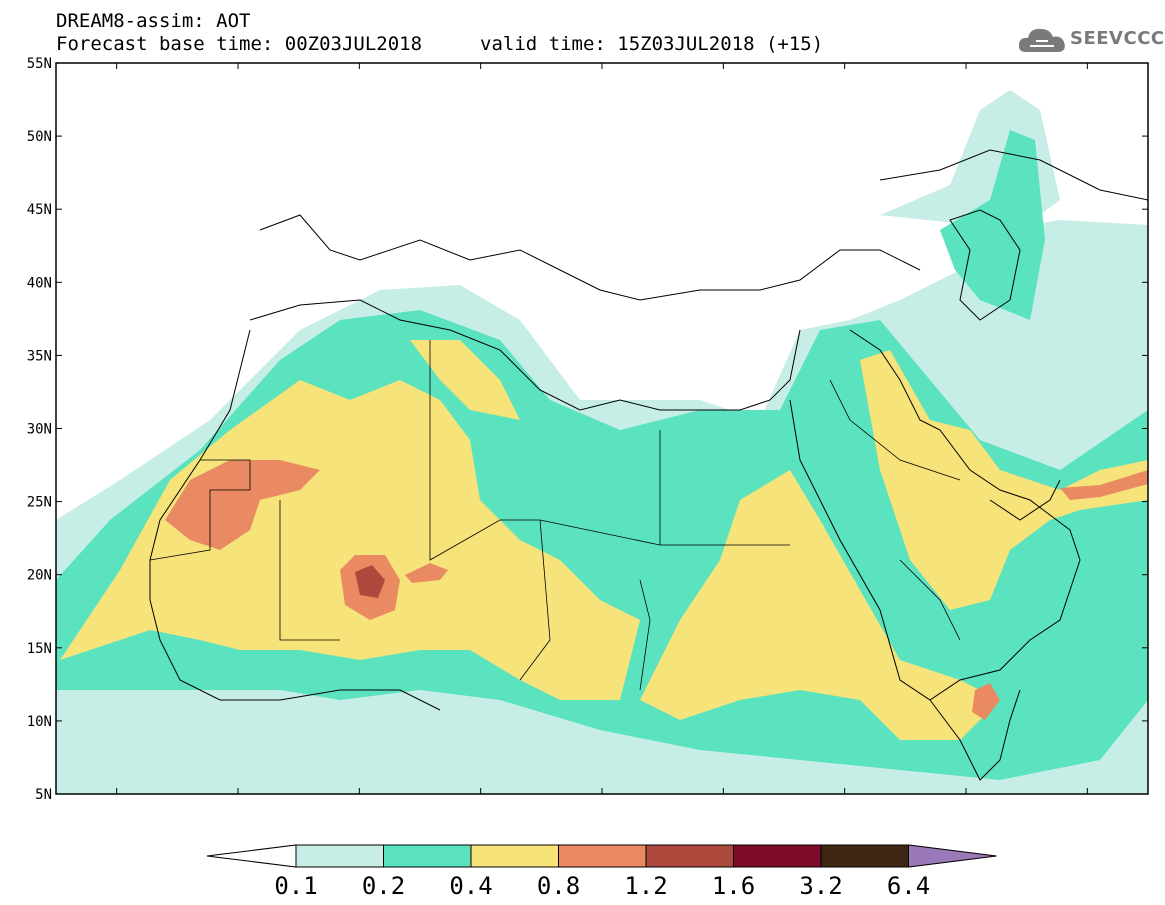  I want to click on aot-band-0.8-niger, so click(426, 573).